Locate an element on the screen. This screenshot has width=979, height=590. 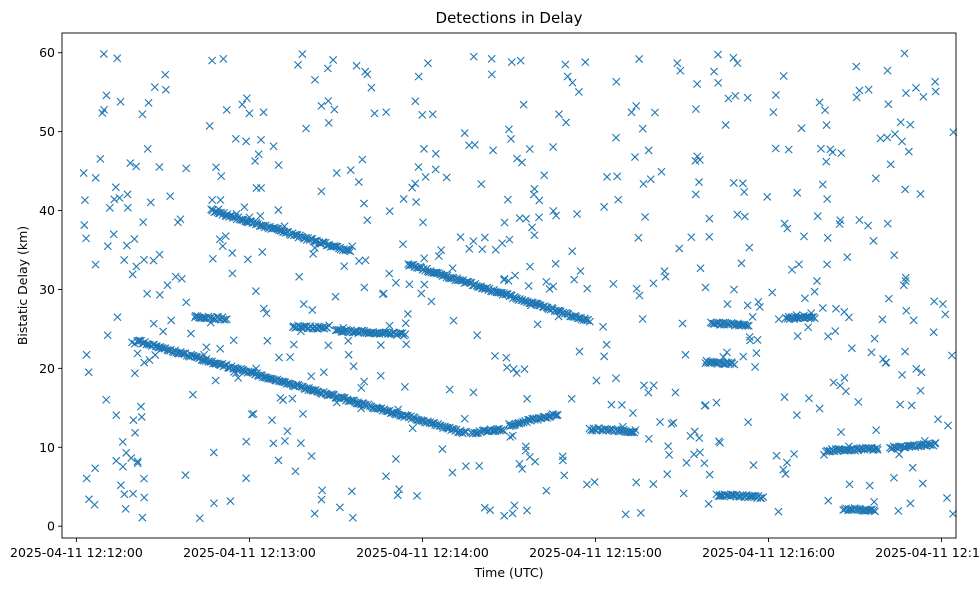
x-axis-label: Time (UTC) is located at coordinates (508, 572).